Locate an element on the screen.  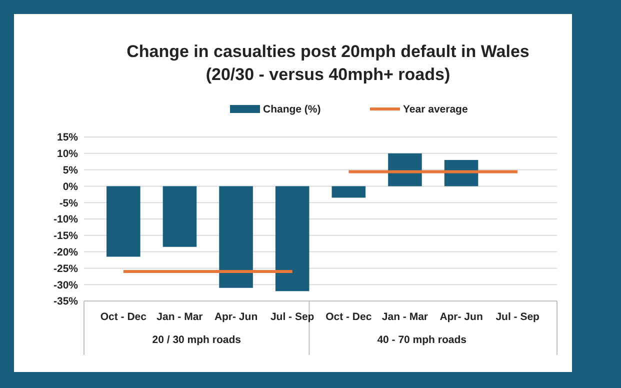
y-tick-label: 0% is located at coordinates (70, 186).